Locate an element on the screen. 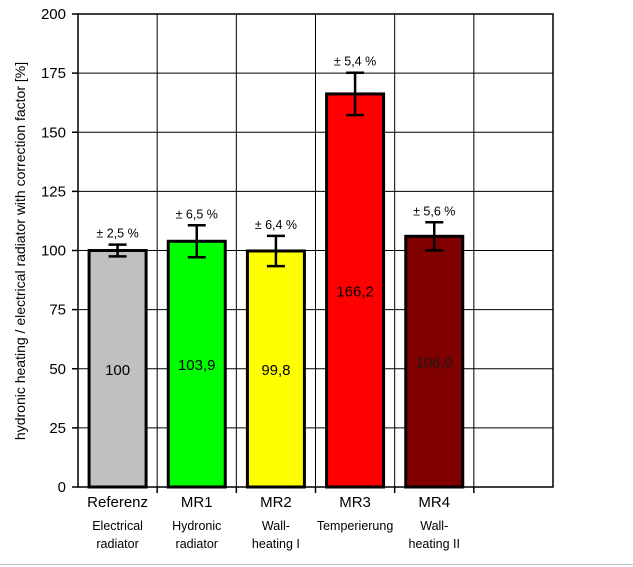 Image resolution: width=633 pixels, height=567 pixels. y-tick-label: 125 is located at coordinates (53, 191).